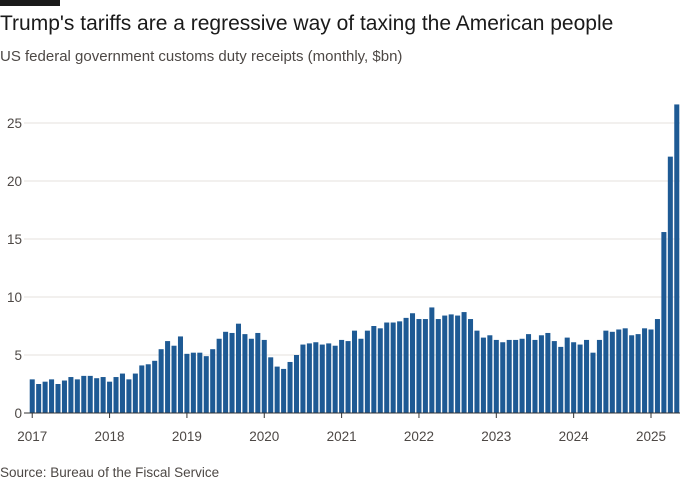 This screenshot has width=700, height=500. Describe the element at coordinates (651, 436) in the screenshot. I see `x-tick-label: 2025` at that location.